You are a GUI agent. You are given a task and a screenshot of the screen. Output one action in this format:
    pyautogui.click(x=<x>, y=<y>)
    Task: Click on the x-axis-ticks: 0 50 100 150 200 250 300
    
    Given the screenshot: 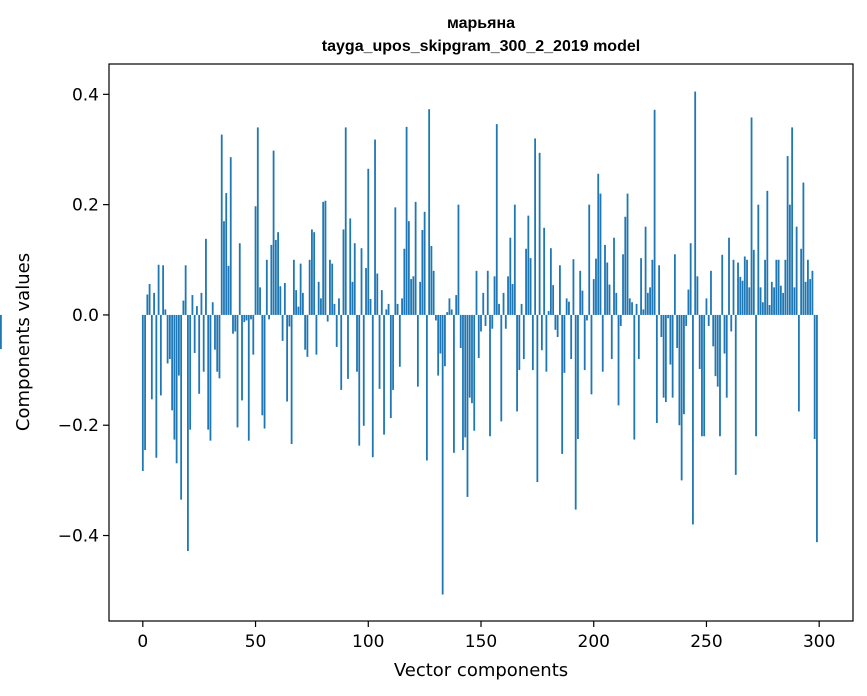 What is the action you would take?
    pyautogui.click(x=486, y=636)
    